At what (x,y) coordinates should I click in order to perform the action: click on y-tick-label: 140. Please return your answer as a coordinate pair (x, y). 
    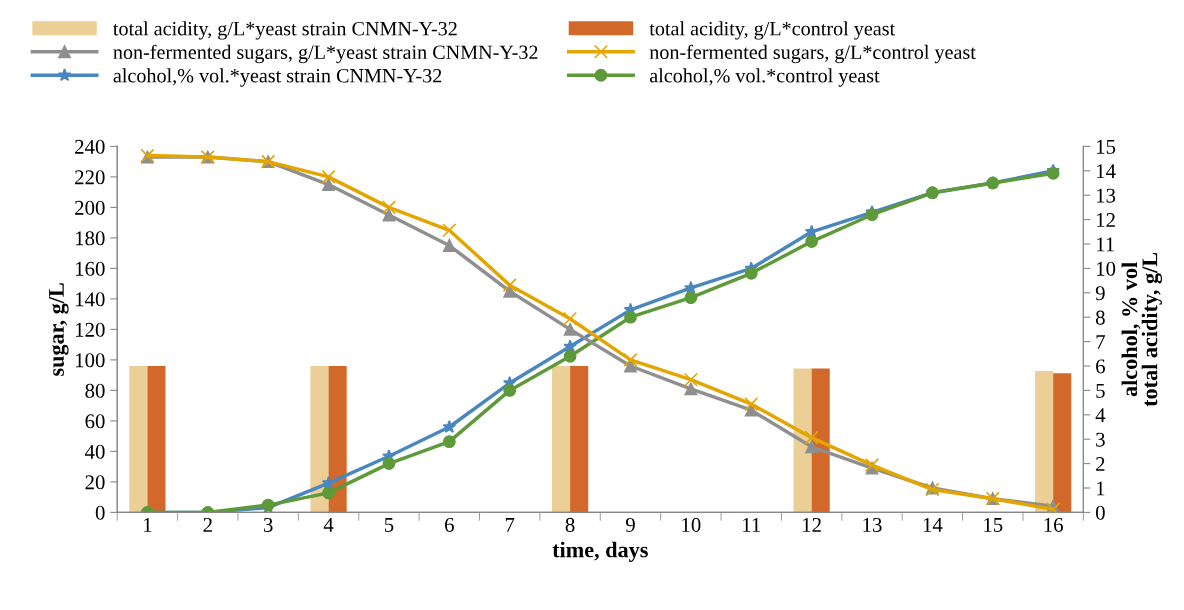
    Looking at the image, I should click on (90, 299).